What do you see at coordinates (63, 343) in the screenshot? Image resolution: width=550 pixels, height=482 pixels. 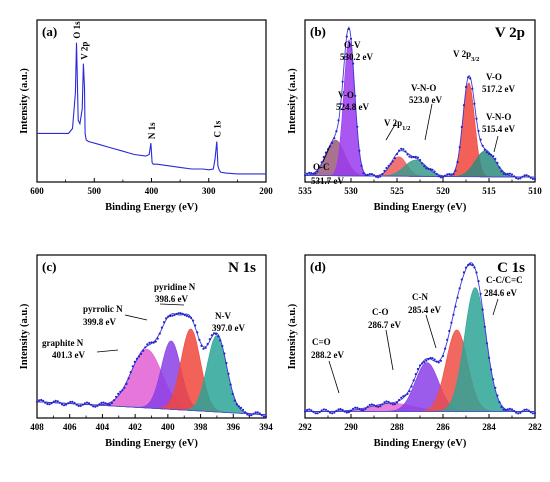 I see `annotation-graphite: graphite N` at bounding box center [63, 343].